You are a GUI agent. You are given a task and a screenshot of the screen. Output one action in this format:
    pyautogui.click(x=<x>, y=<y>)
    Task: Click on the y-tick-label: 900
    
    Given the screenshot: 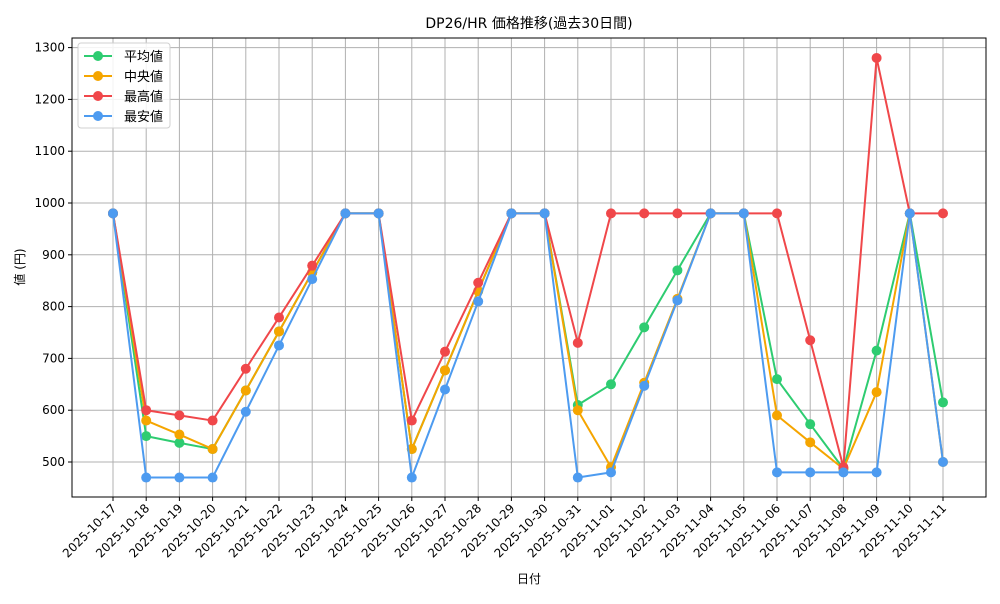 What is the action you would take?
    pyautogui.click(x=53, y=255)
    